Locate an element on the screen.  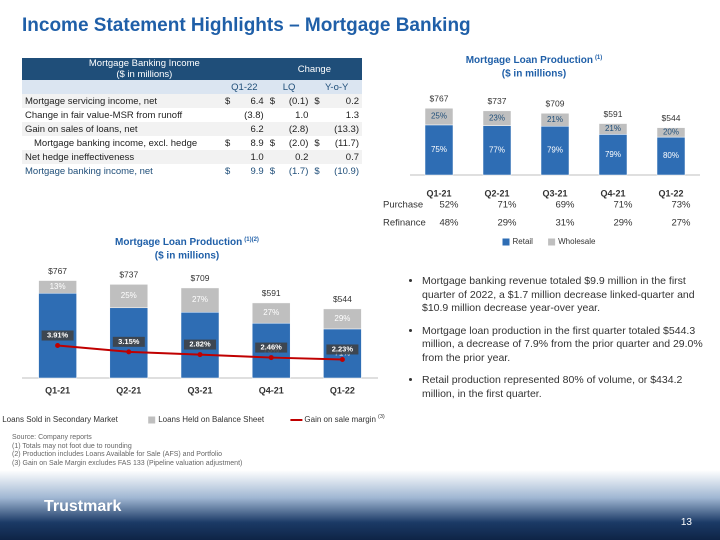
row-label: Mortgage banking income, excl. hedge is located at coordinates (116, 143).